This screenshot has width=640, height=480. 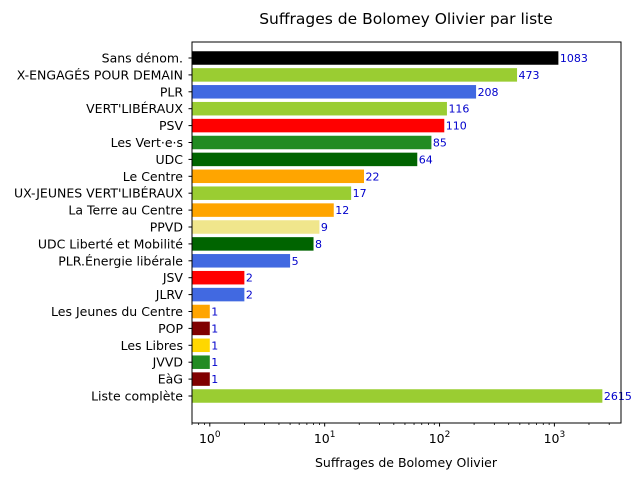 I want to click on x-ticks: 100 101 102 103, so click(x=400, y=434).